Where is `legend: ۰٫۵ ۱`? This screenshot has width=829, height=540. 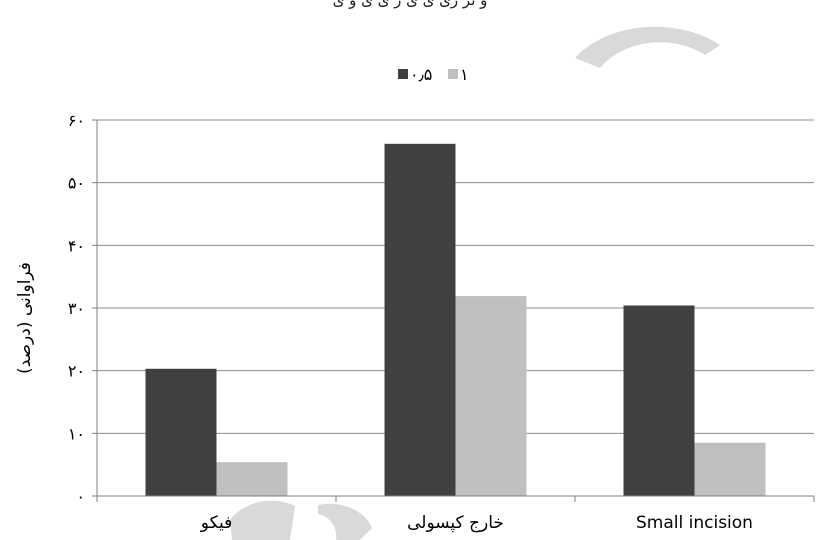 legend: ۰٫۵ ۱ is located at coordinates (433, 74).